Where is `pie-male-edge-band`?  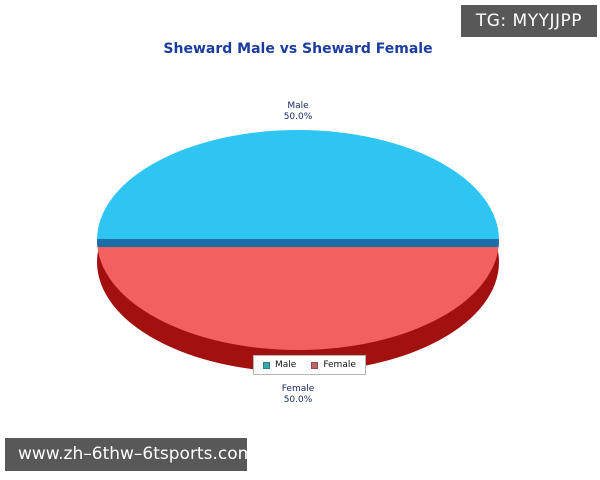
pie-male-edge-band is located at coordinates (298, 243).